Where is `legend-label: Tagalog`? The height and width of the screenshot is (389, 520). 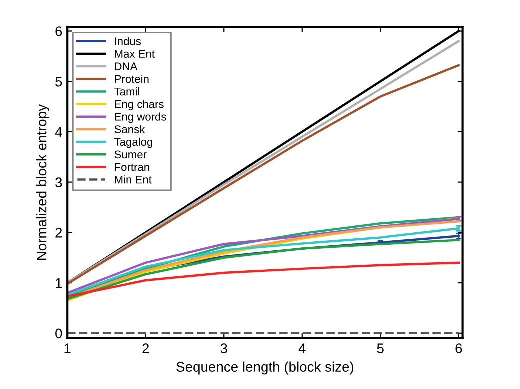 legend-label: Tagalog is located at coordinates (133, 143).